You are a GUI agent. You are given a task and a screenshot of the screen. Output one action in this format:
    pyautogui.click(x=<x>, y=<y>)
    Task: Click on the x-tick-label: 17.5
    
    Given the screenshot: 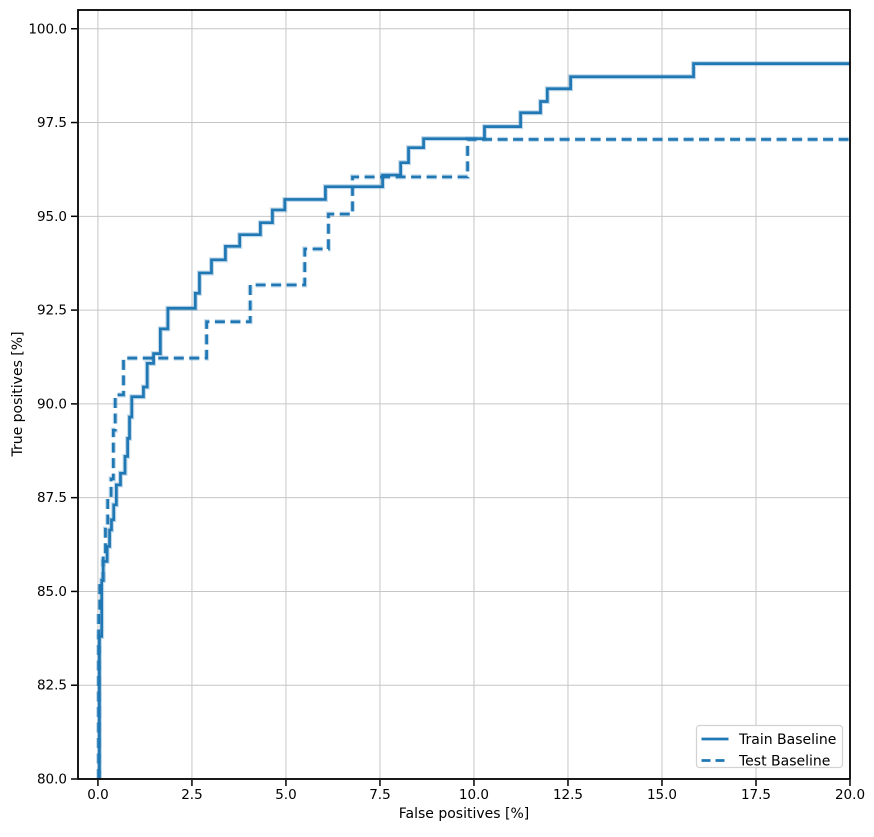 What is the action you would take?
    pyautogui.click(x=756, y=795)
    